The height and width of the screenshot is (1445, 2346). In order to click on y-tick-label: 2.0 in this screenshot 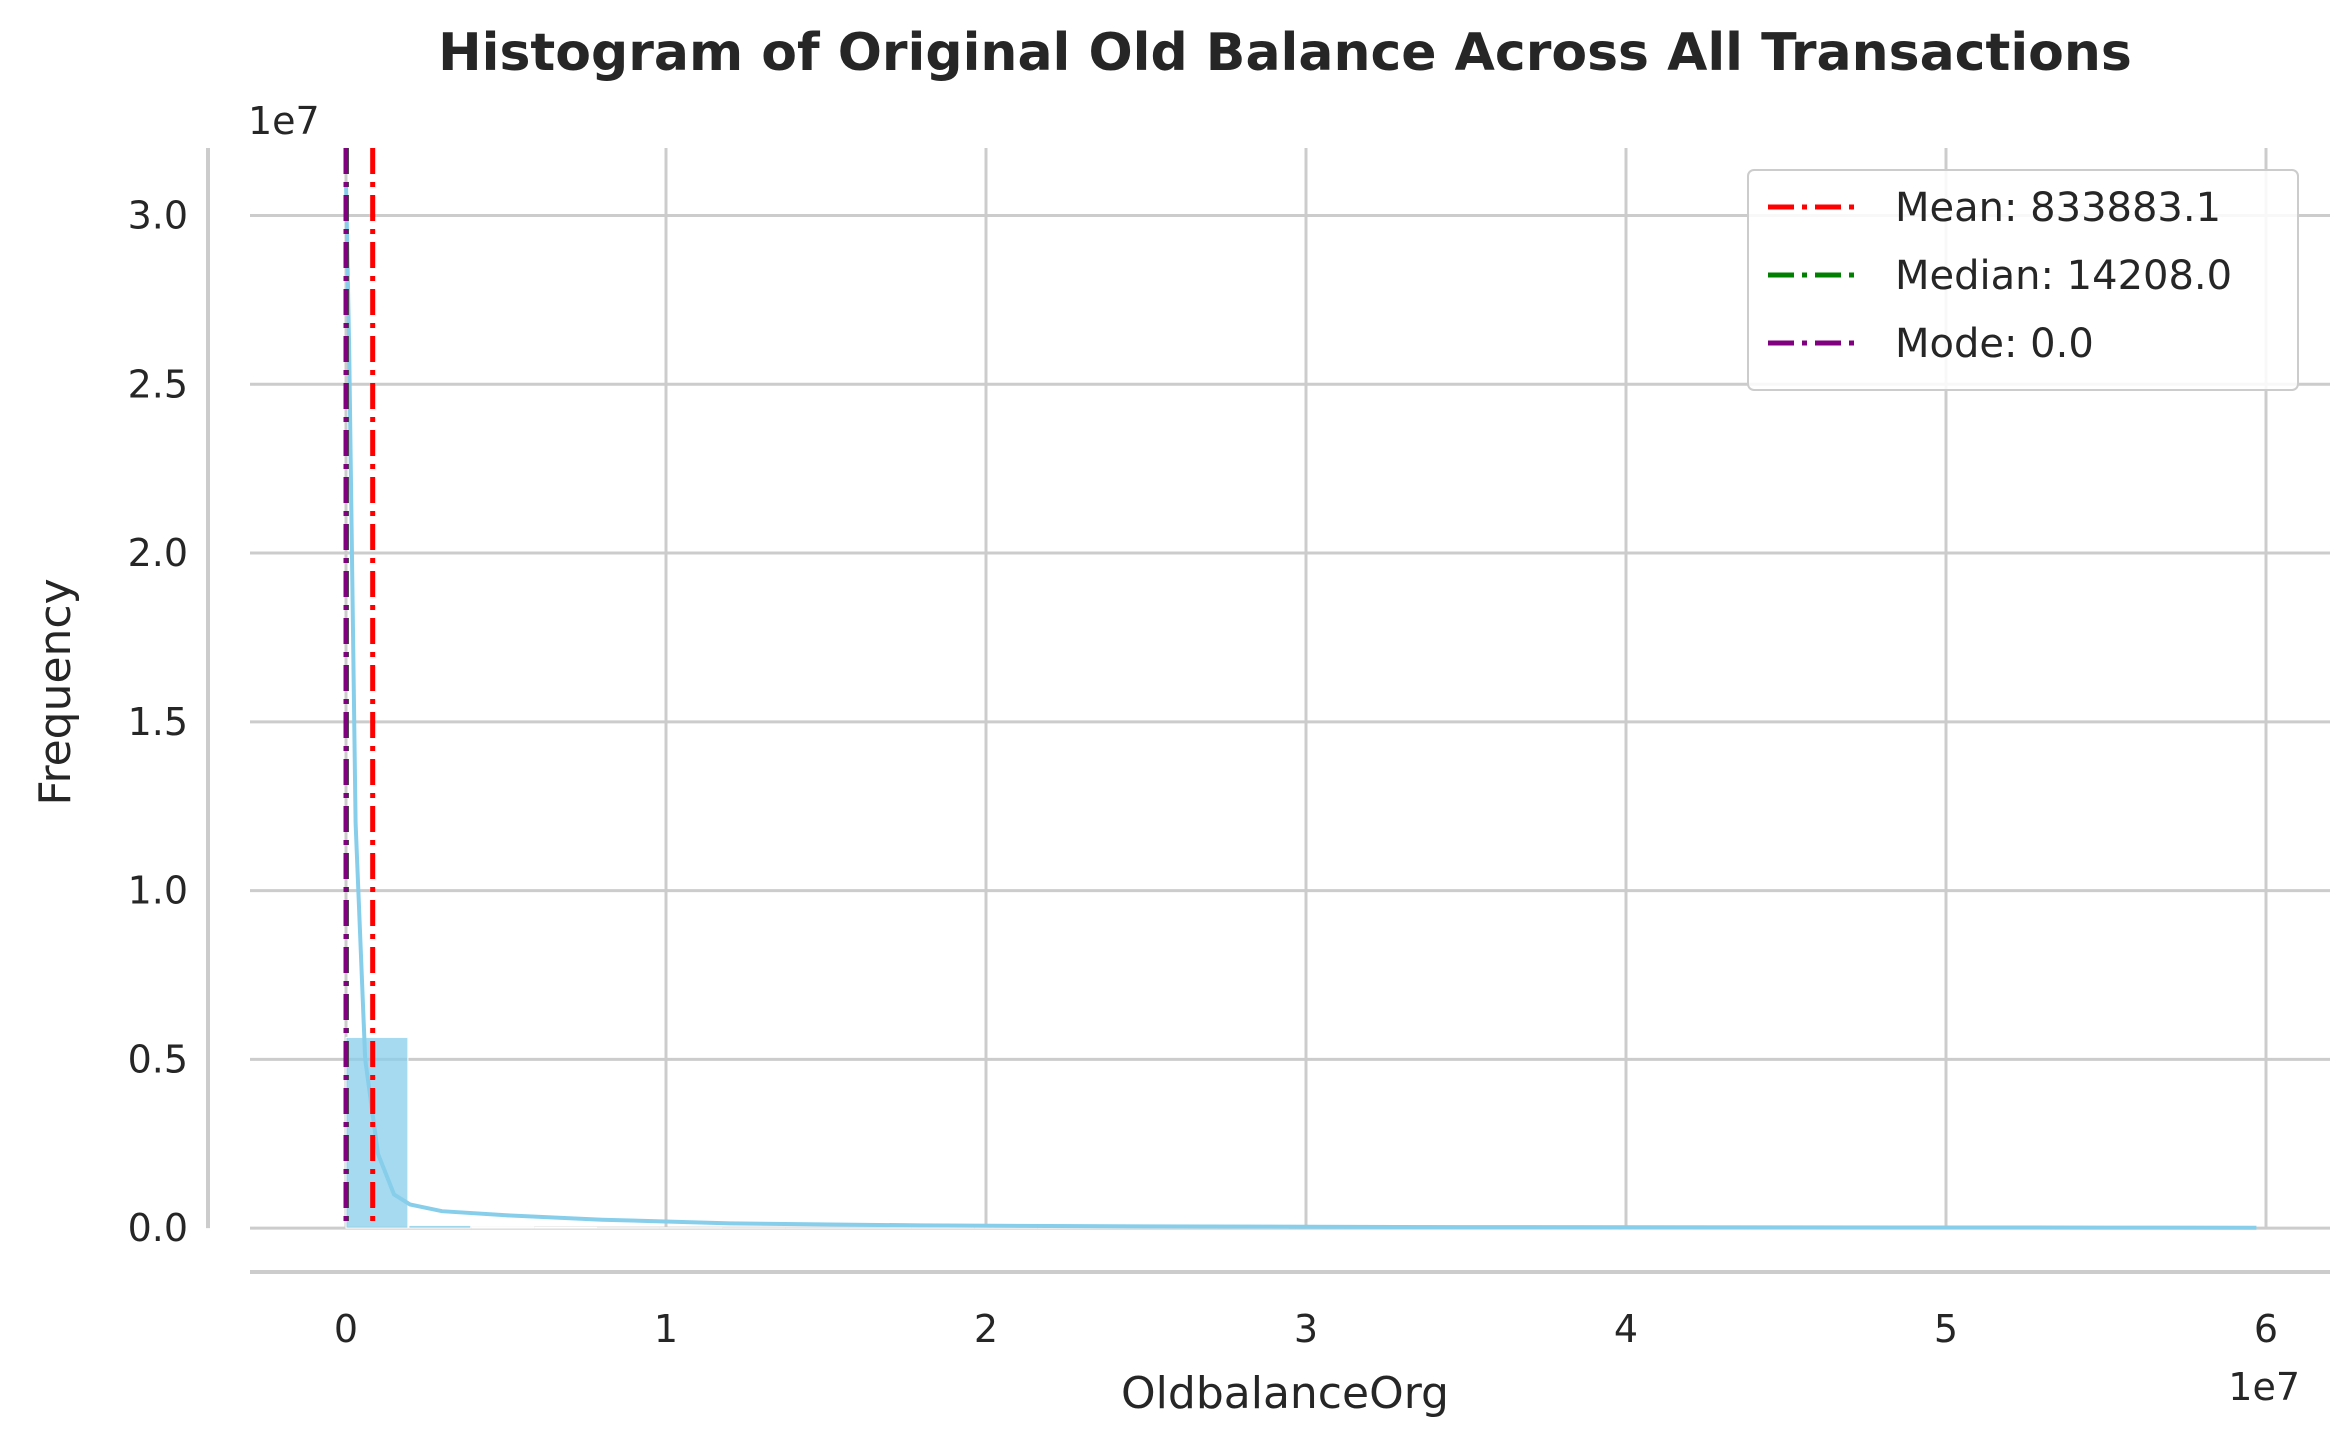, I will do `click(158, 553)`.